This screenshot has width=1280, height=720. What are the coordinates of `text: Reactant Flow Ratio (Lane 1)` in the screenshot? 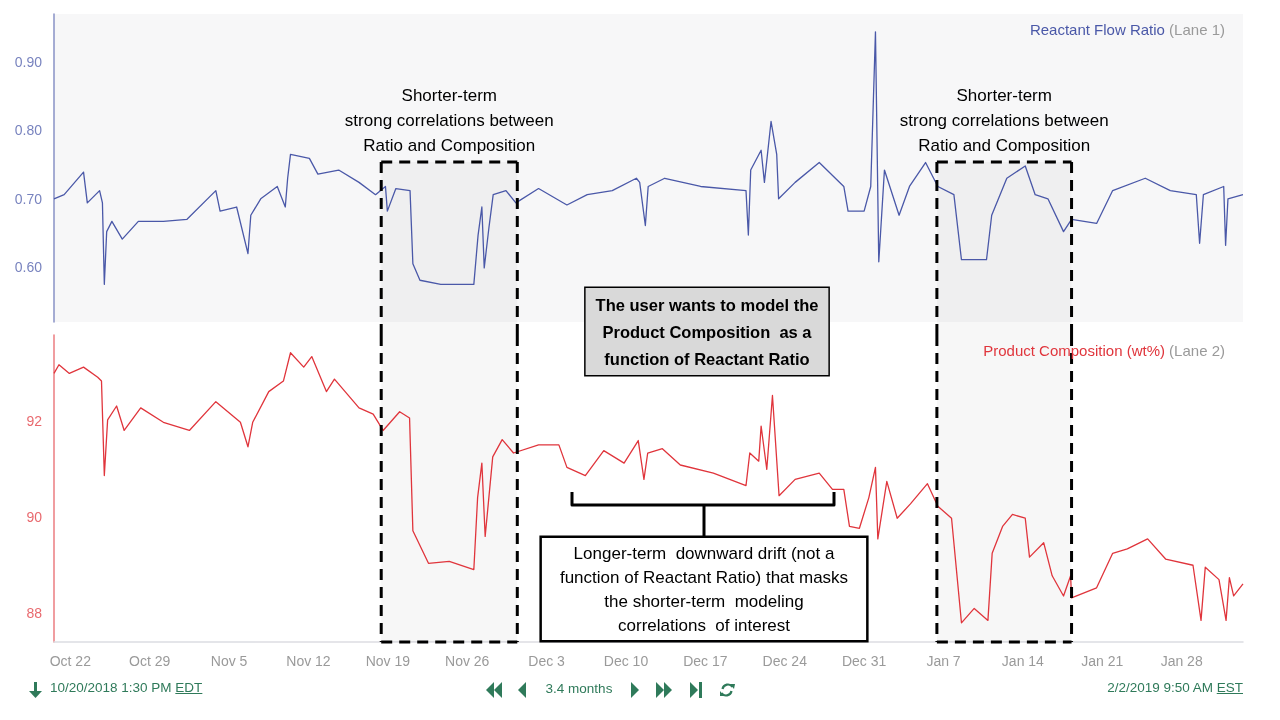 It's located at (1127, 29).